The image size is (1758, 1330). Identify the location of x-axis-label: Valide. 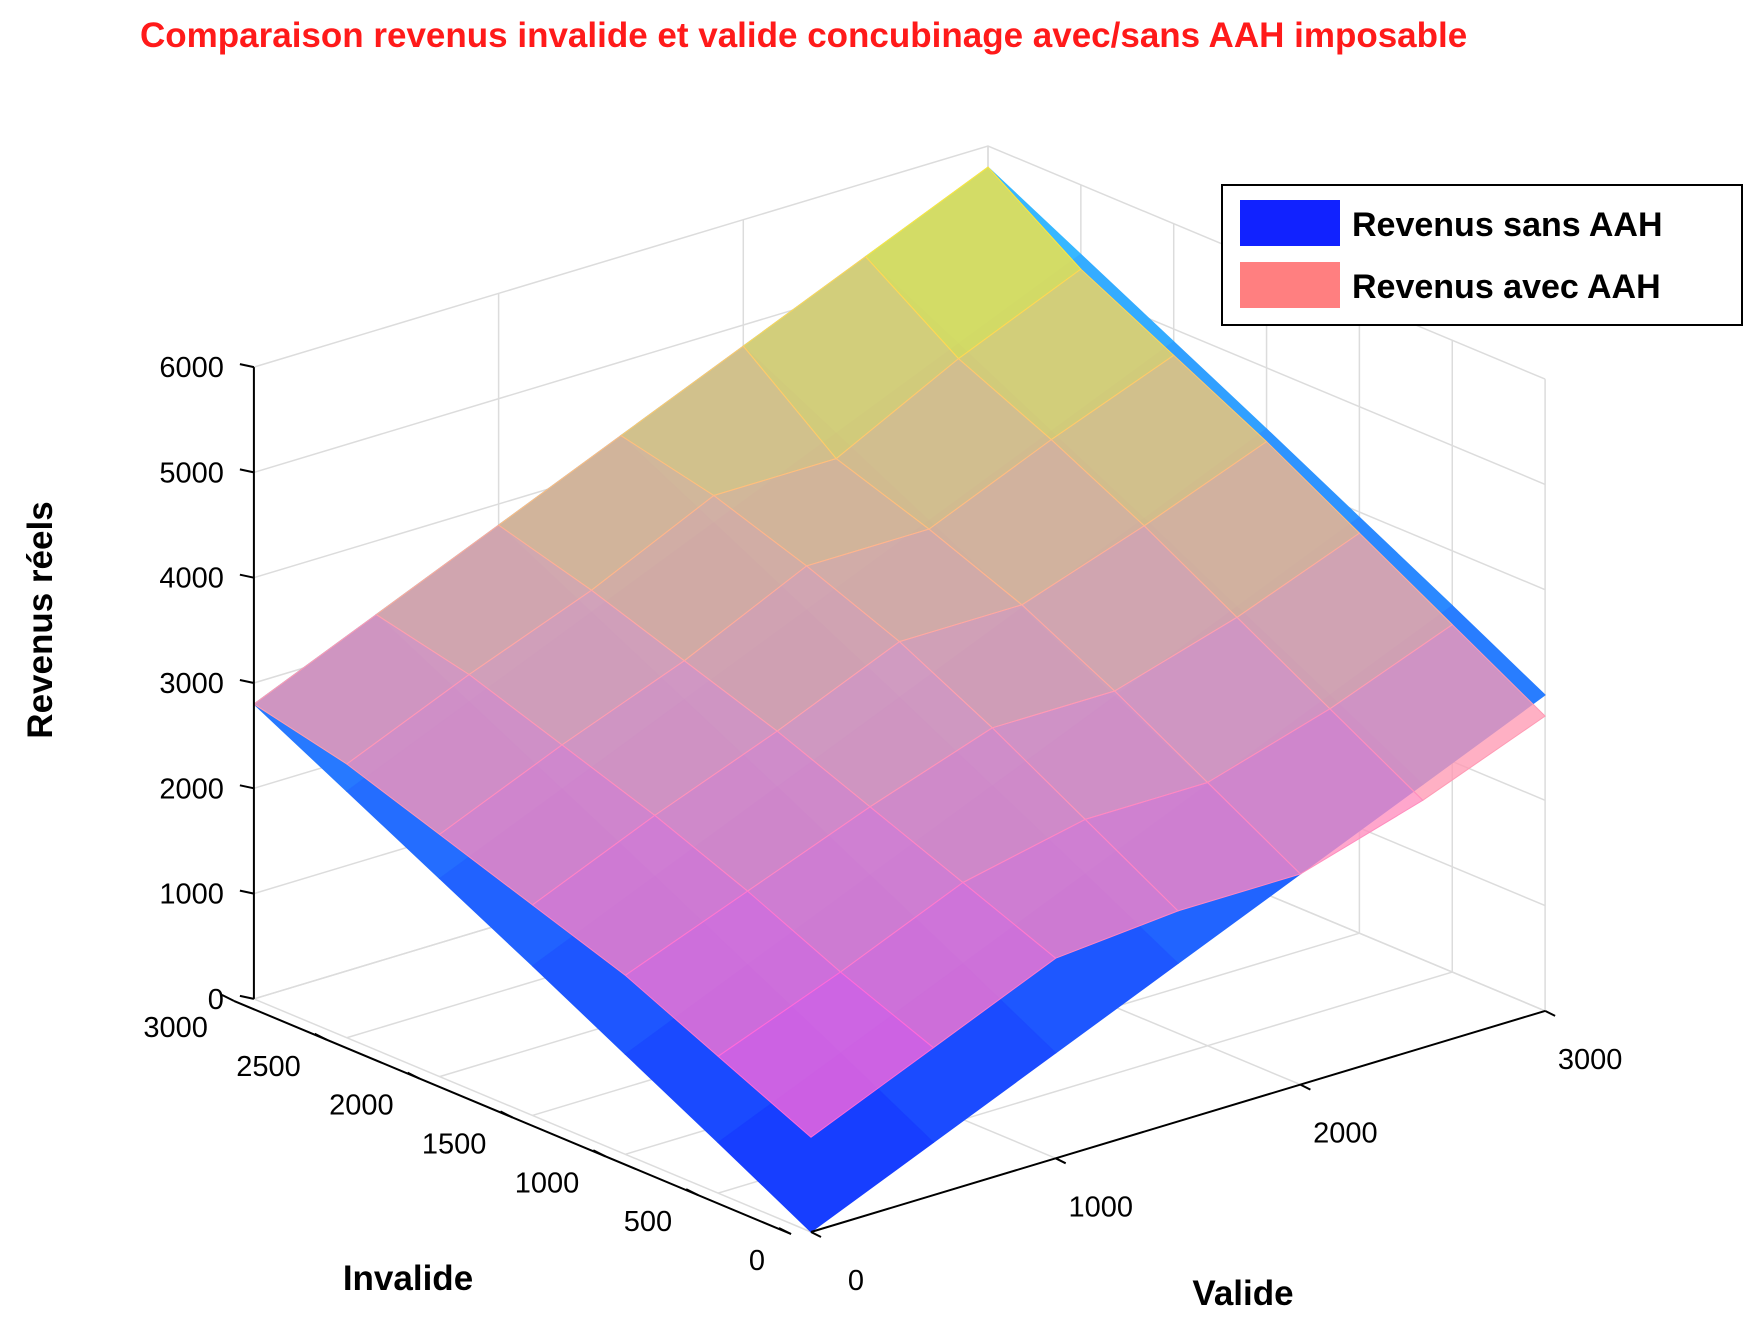
(1242, 1293).